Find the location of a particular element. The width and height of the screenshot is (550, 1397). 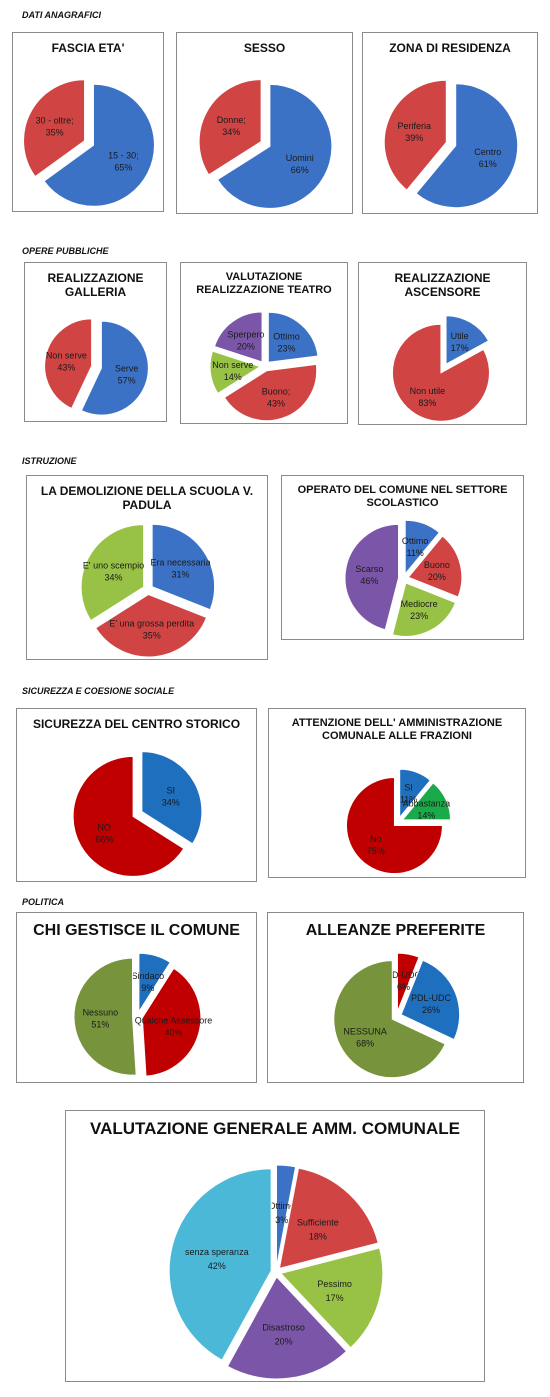

slice-label: Donne; is located at coordinates (231, 120).